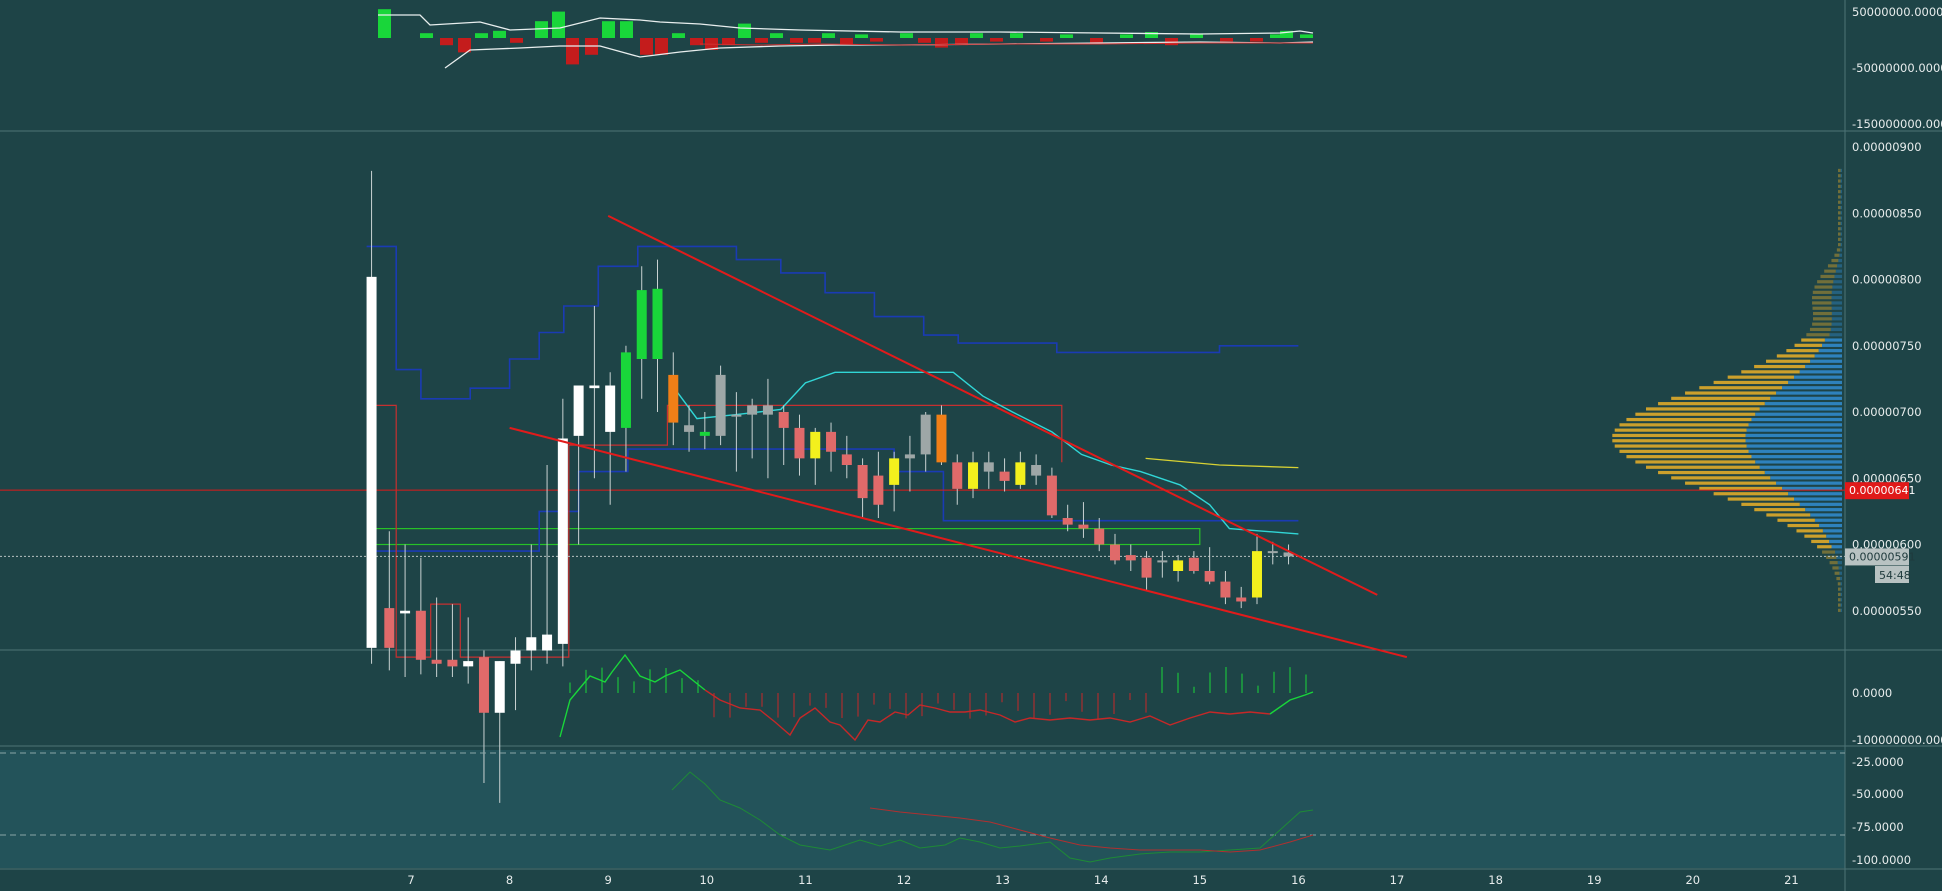 The width and height of the screenshot is (1942, 891). Describe the element at coordinates (1594, 880) in the screenshot. I see `x-tick-label: 19` at that location.